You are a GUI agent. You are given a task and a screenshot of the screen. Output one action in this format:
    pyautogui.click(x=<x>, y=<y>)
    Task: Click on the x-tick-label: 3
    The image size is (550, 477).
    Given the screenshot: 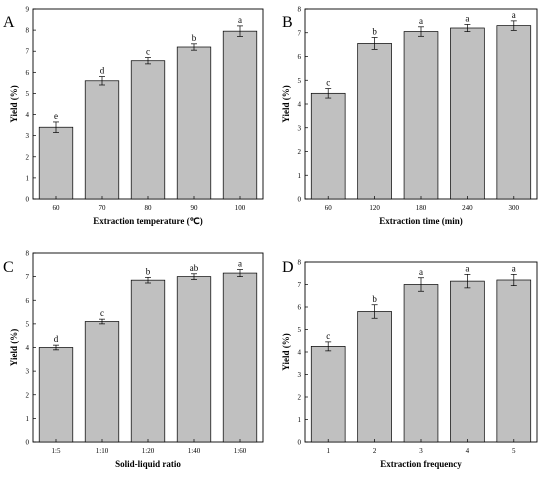 What is the action you would take?
    pyautogui.click(x=421, y=451)
    